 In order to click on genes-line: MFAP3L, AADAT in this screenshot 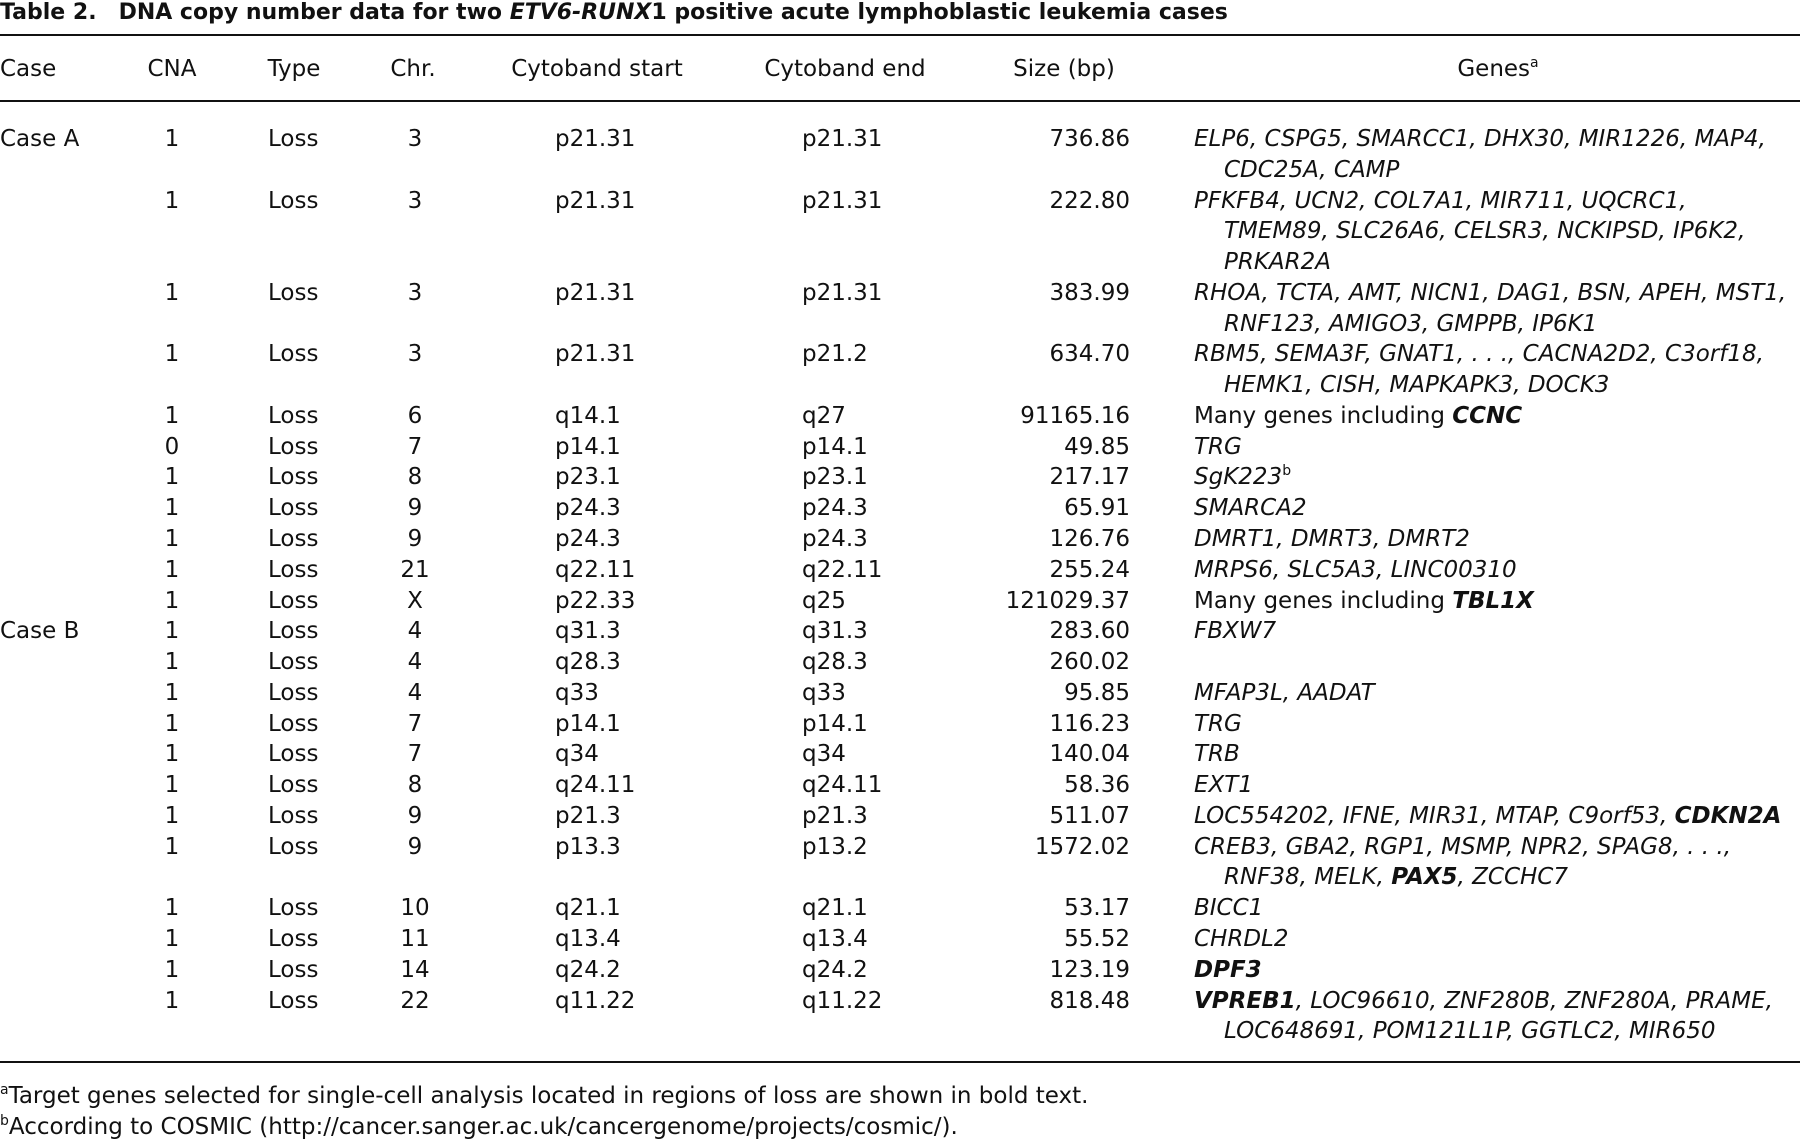, I will do `click(1284, 693)`.